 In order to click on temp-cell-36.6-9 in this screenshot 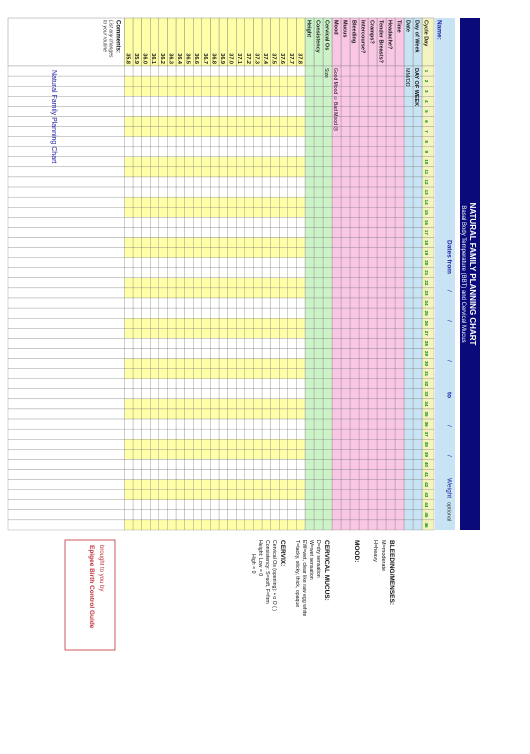, I will do `click(197, 151)`.